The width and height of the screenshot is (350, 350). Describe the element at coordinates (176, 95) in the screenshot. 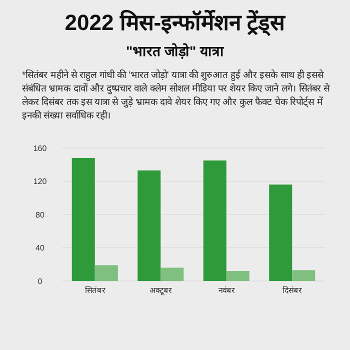

I see `text: *सितंबर महीने से राहुल गांधी की 'भारत जोड़ो' यात्रा की शुरुआत हुई और इसके साथ ही इससे संबंधित भ्रामक दावों और दुष्प्रचार वाले क्लेम सोशल मीडिया पर शेयर किए जाने लगे। सितंबर से लेकर दिसंबर तक इस यात्रा से जुड़े भ्रामक दावे शेयर किए गए और कुल फैक्ट चेक रिपोर्ट्स में इनकी संख्या सर्वाधिक रही।` at that location.